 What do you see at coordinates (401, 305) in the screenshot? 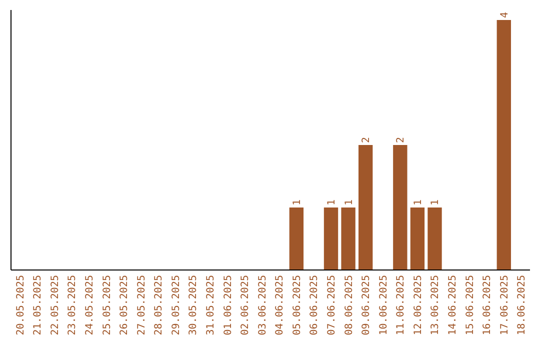
I see `x-tick-label: 11.06.2025` at bounding box center [401, 305].